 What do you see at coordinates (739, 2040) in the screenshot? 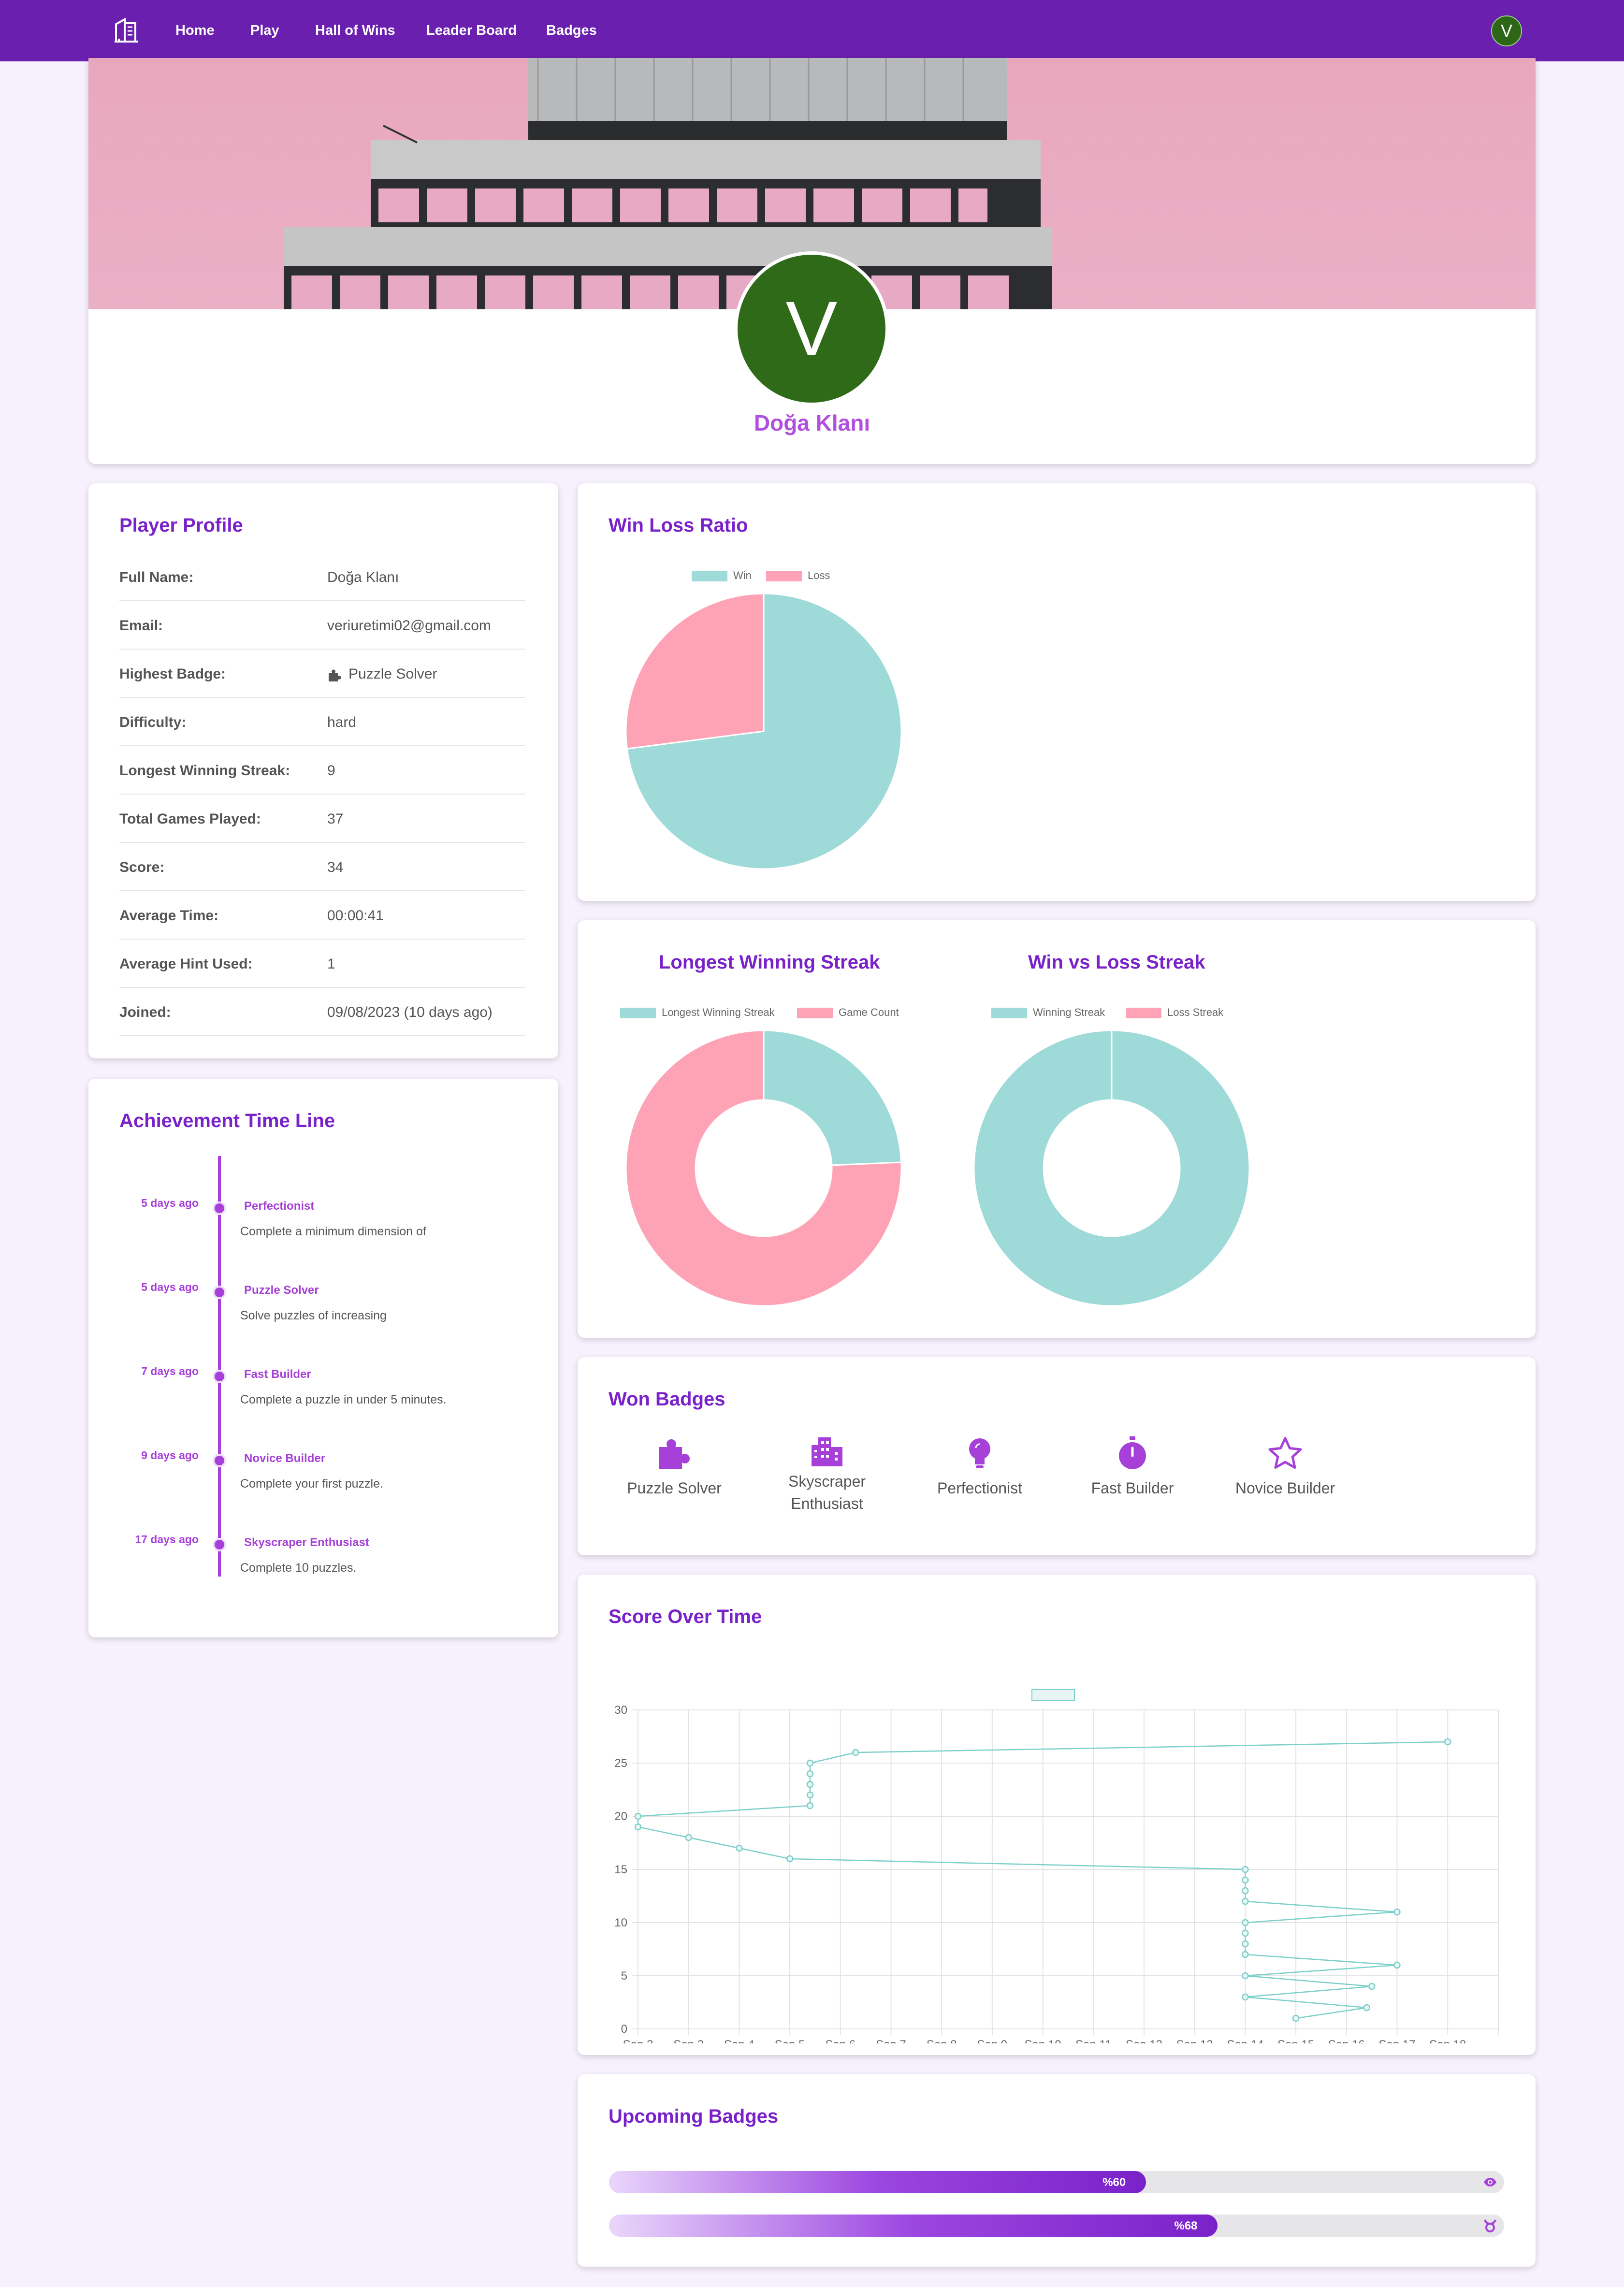
I see `x-tick-label: Sep 4` at bounding box center [739, 2040].